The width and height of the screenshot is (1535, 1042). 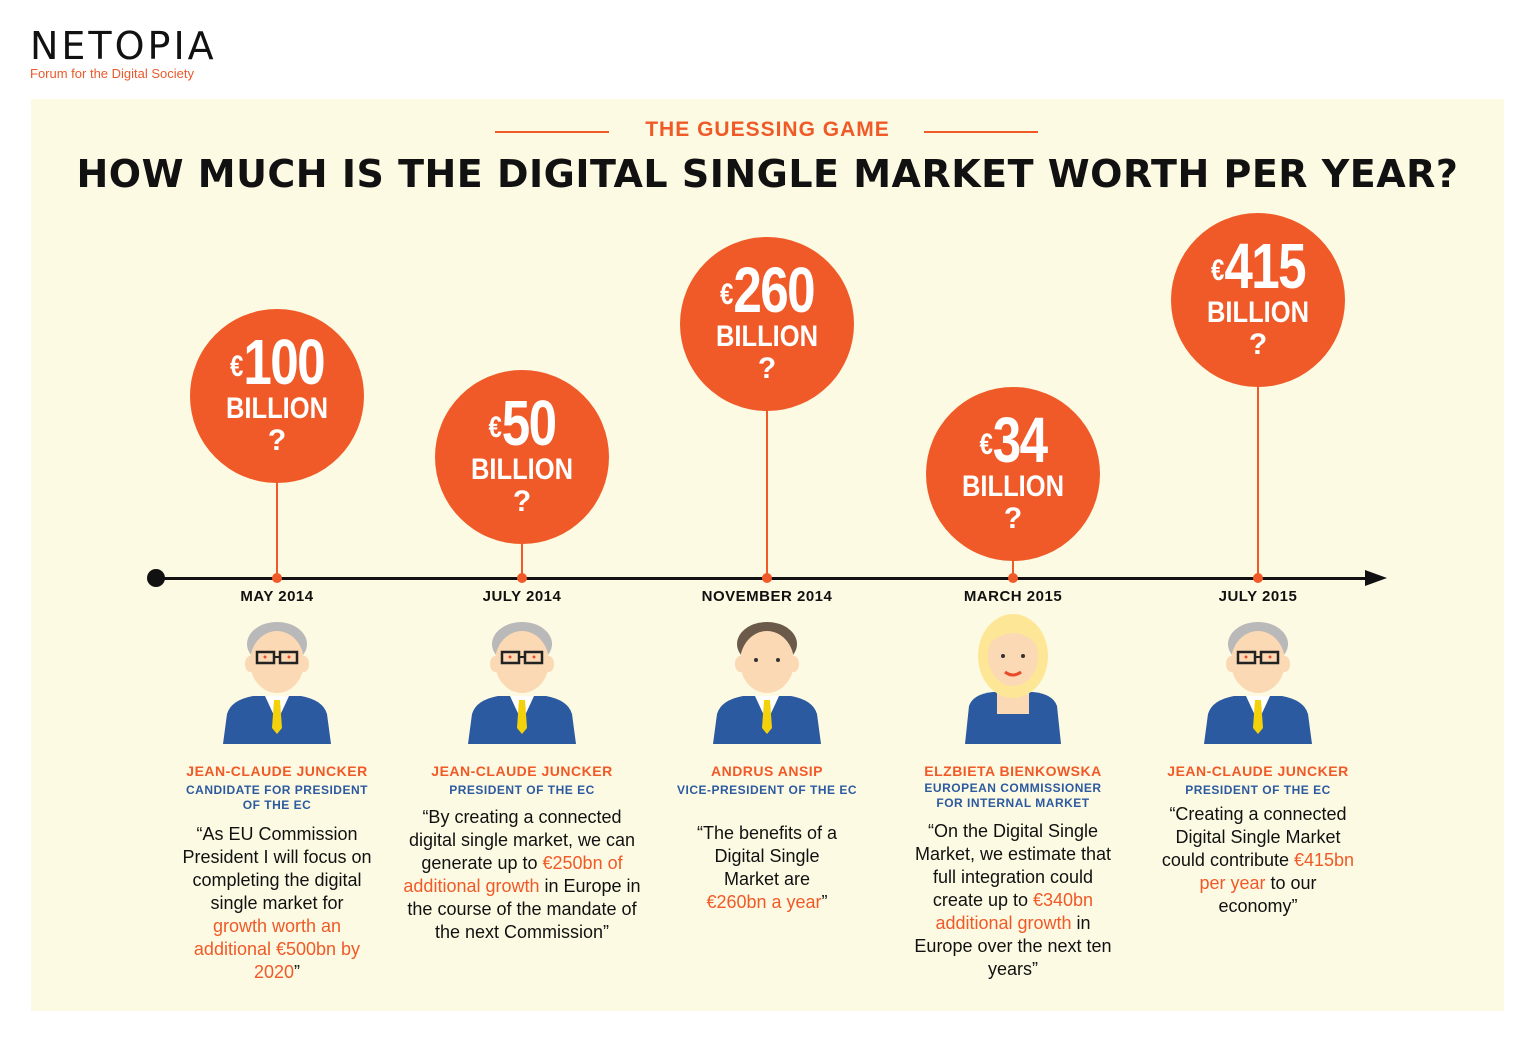 I want to click on logo-name: NETOPIA, so click(x=123, y=46).